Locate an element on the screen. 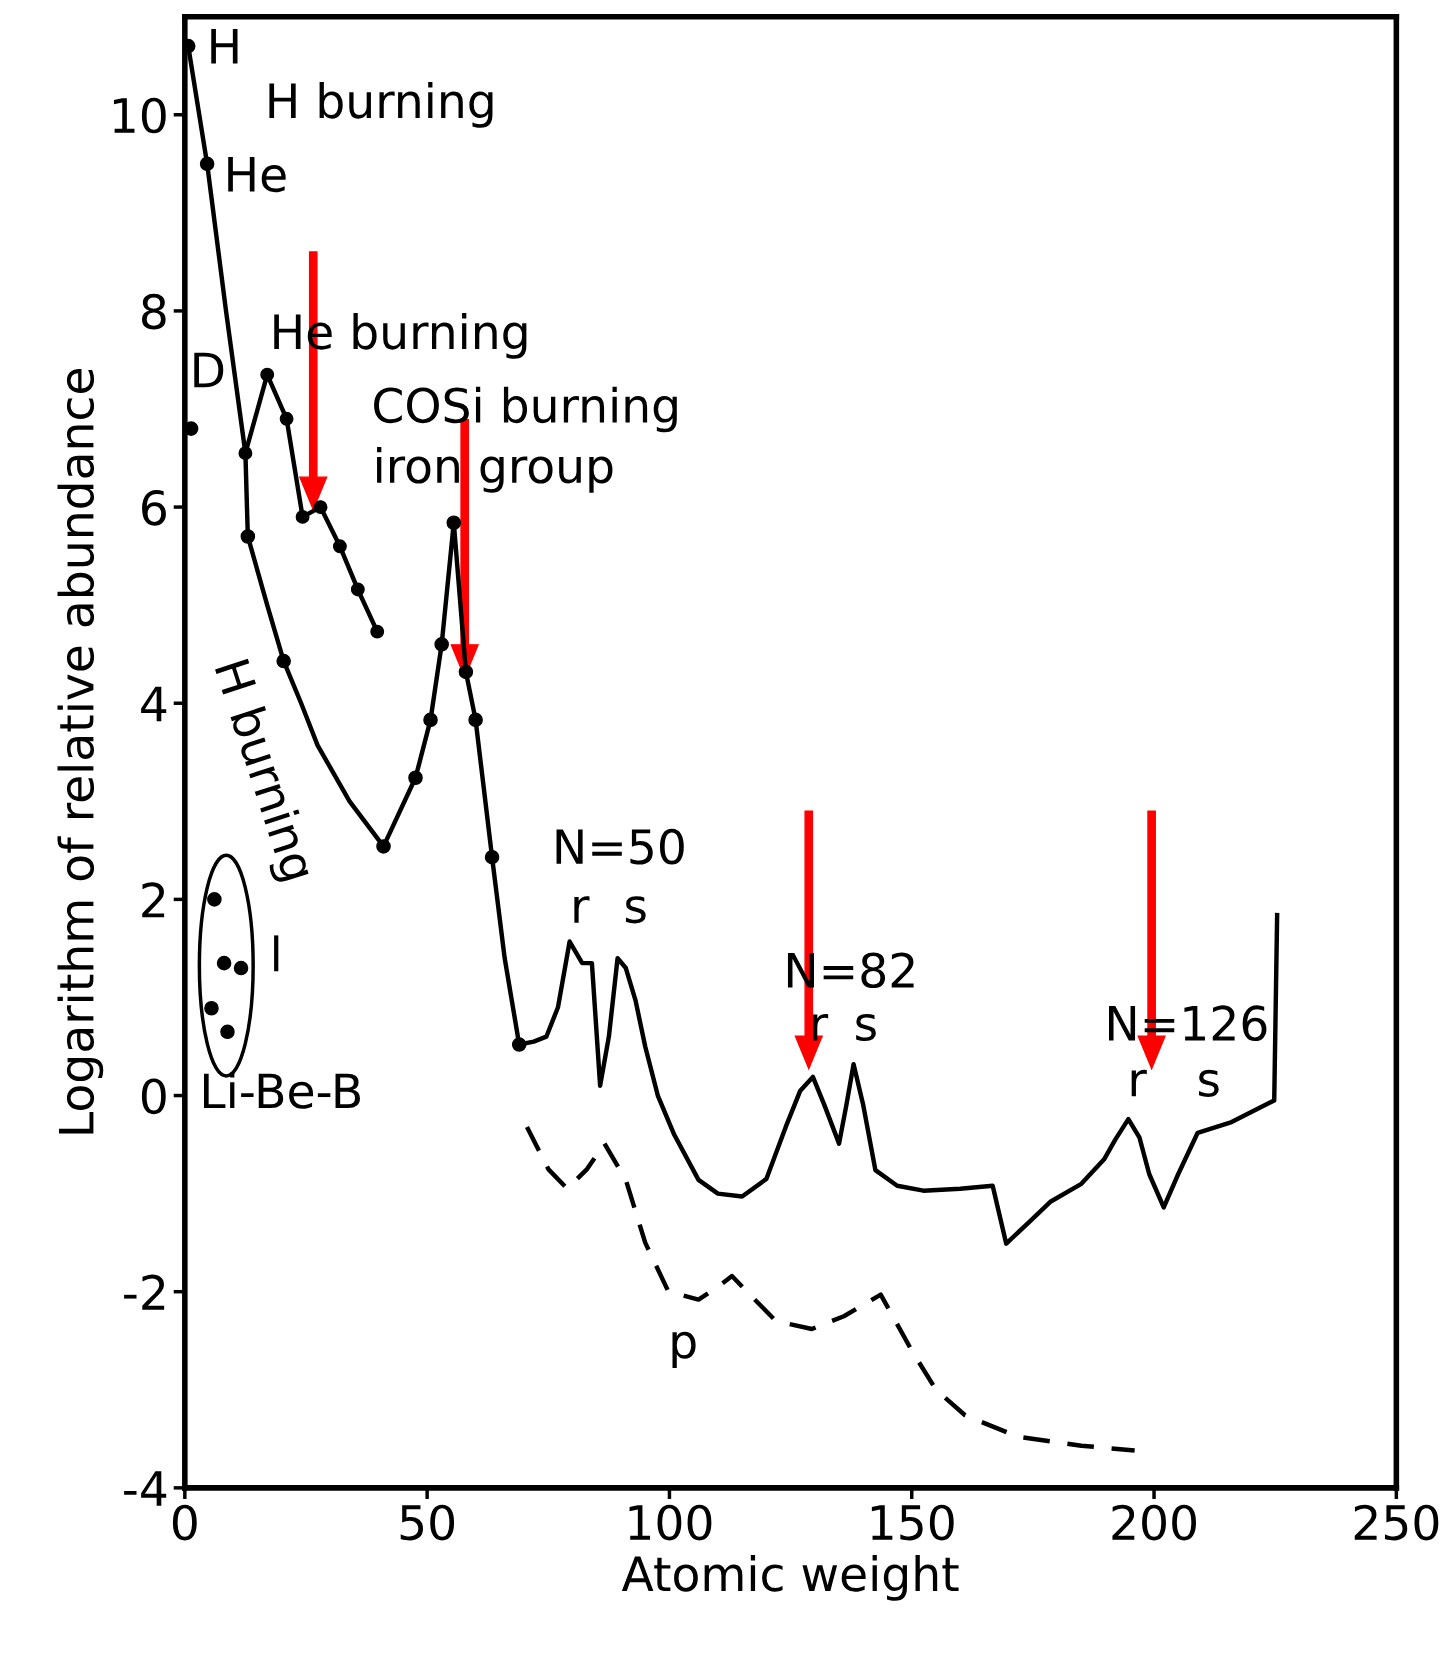 The width and height of the screenshot is (1444, 1668). annotation: Li-Be-B is located at coordinates (282, 1090).